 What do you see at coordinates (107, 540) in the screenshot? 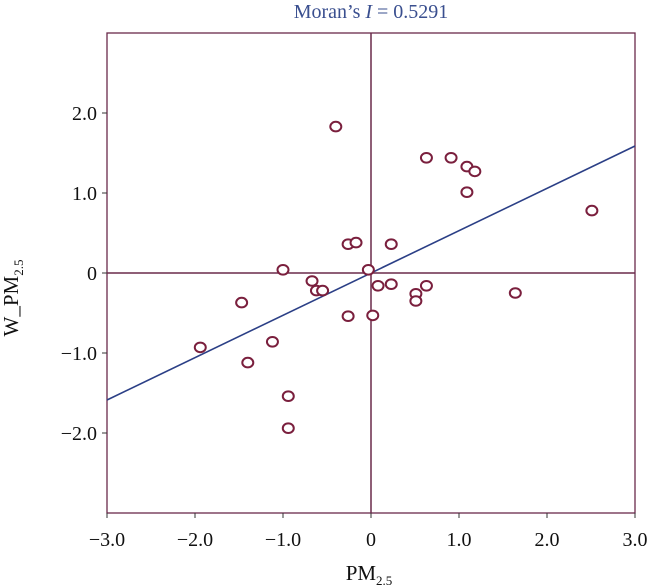
I see `x-tick-label: −3.0` at bounding box center [107, 540].